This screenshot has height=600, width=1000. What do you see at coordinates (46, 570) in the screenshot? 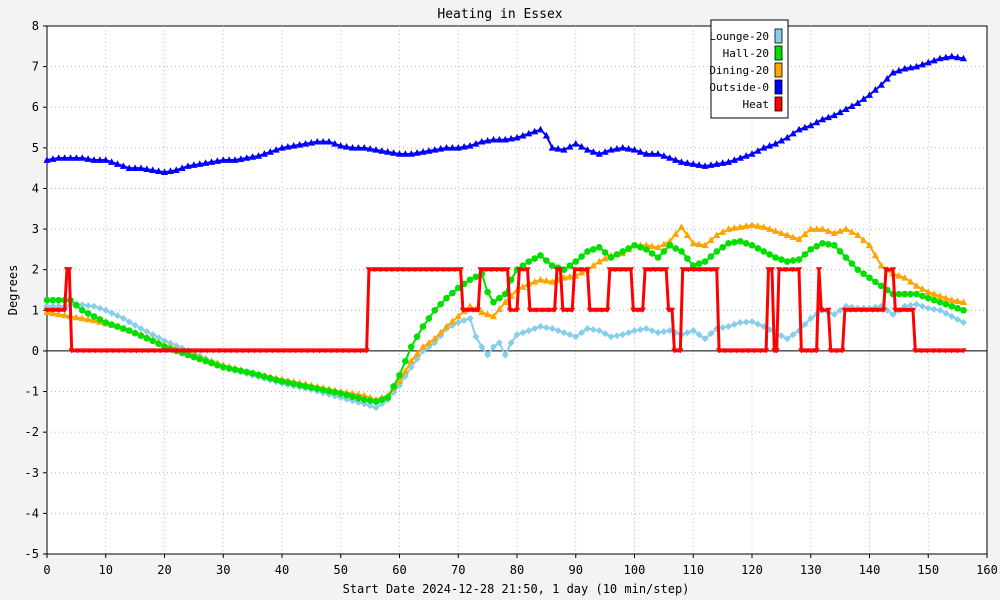
I see `x-tick-label: 0` at bounding box center [46, 570].